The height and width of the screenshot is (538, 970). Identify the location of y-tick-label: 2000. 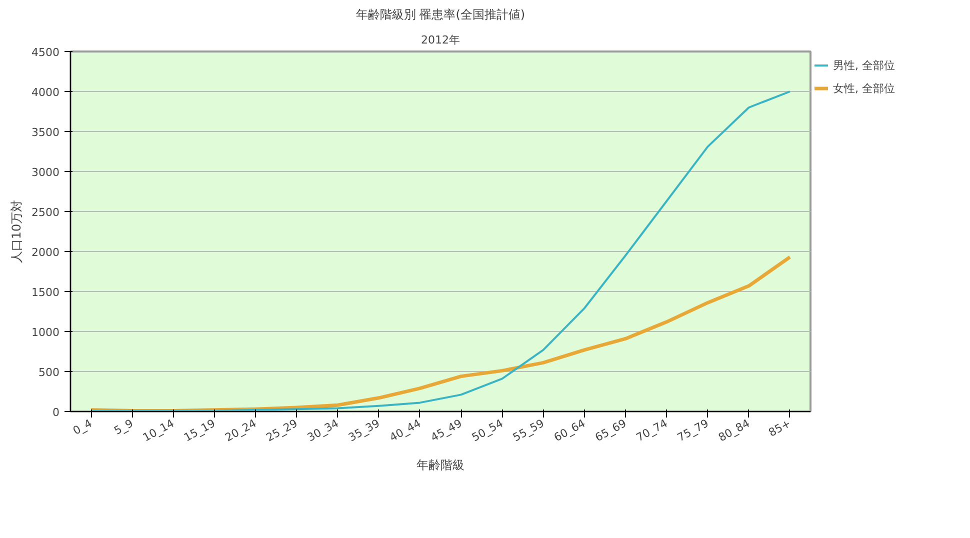
(46, 252).